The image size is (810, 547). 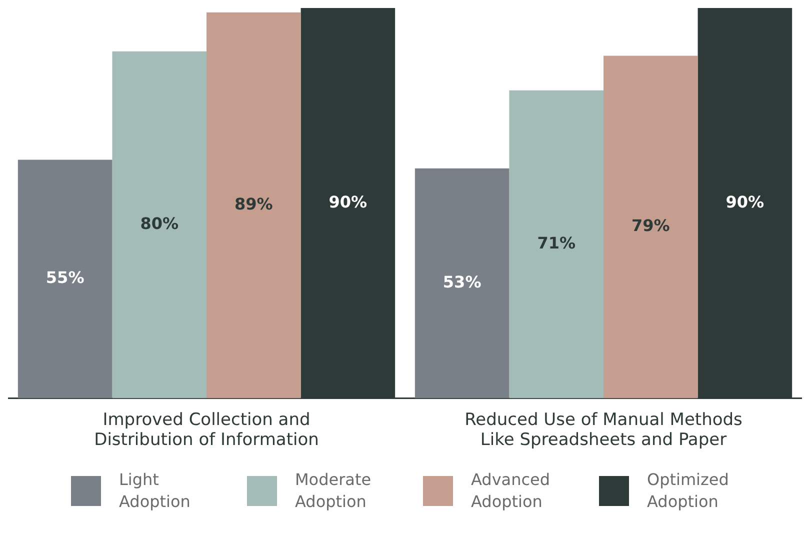 What do you see at coordinates (155, 491) in the screenshot?
I see `legend-label: Light Adoption` at bounding box center [155, 491].